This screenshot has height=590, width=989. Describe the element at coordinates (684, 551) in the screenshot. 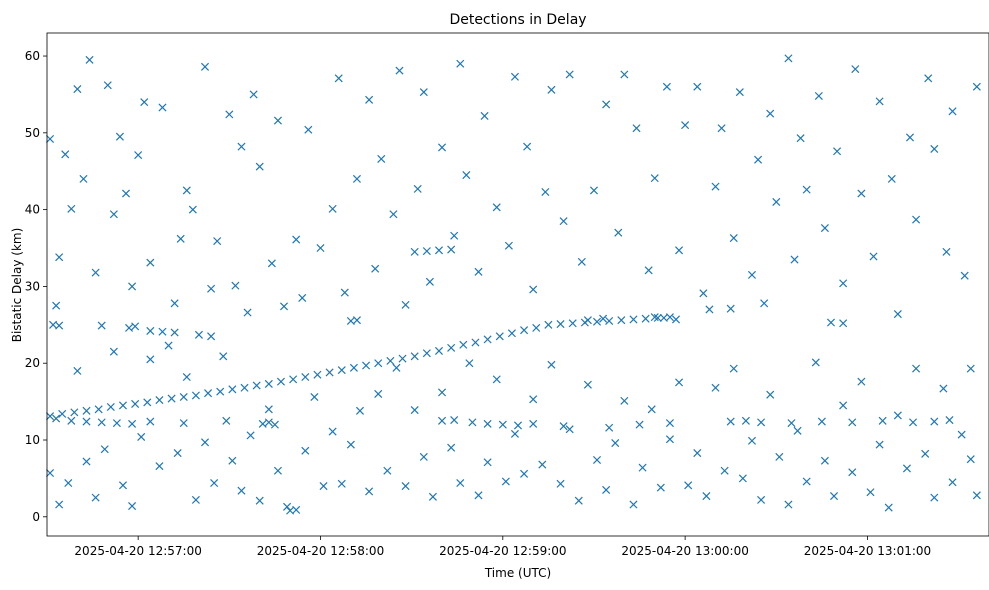

I see `x-tick-label: 2025-04-20 13:00:00` at that location.